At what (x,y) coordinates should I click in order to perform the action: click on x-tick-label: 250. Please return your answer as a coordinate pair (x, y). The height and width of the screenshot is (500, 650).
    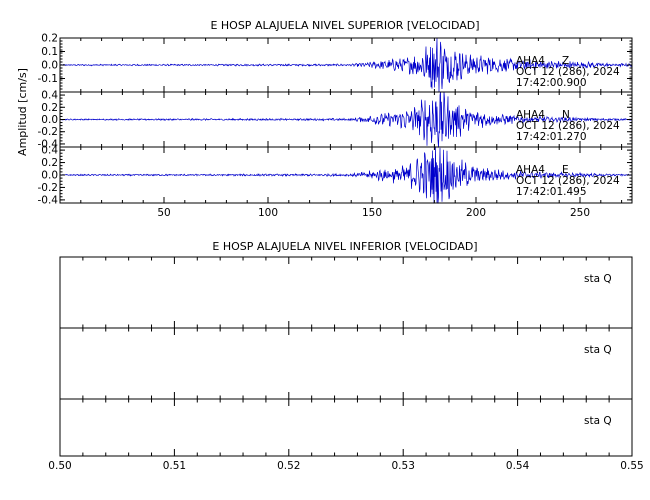
    Looking at the image, I should click on (580, 213).